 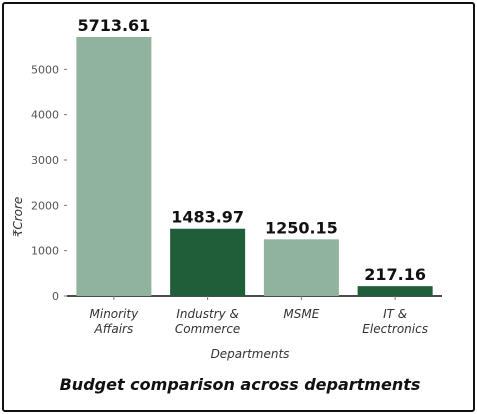 What do you see at coordinates (207, 321) in the screenshot?
I see `x-tick-label: Industry & Commerce` at bounding box center [207, 321].